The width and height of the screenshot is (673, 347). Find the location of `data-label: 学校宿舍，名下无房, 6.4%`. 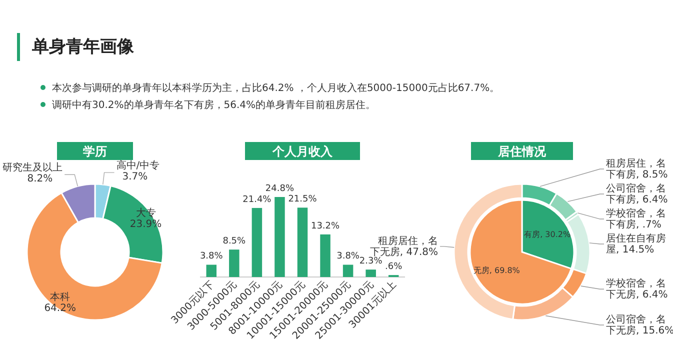

data-label: 学校宿舍，名下无房, 6.4% is located at coordinates (637, 289).